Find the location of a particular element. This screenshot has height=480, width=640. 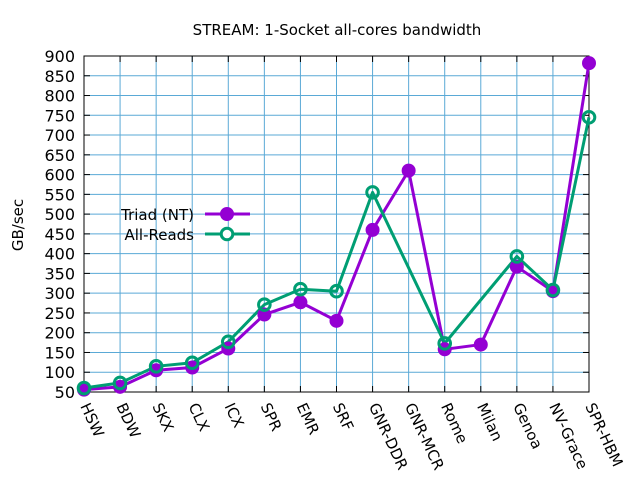

y-tick-label: 350 is located at coordinates (59, 273).